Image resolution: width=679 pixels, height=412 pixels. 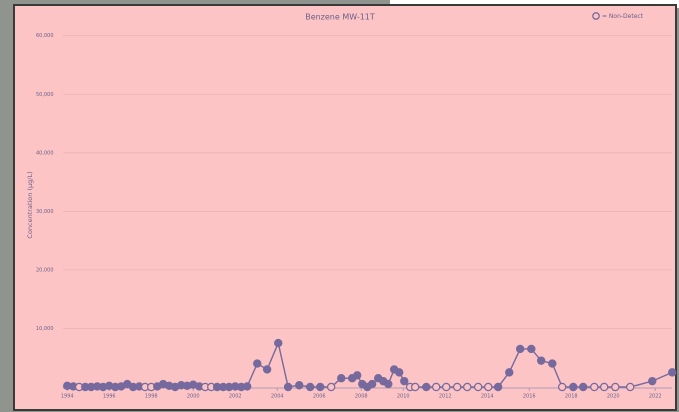 I want to click on x-tick-label: 1996, so click(x=109, y=397).